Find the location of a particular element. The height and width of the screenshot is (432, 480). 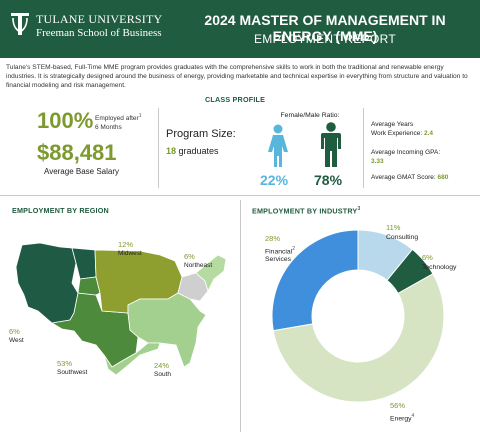

industry-pct: 11% is located at coordinates (393, 227).